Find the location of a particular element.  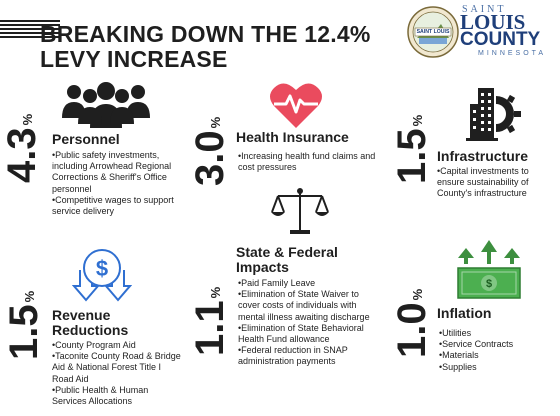

title-stripes is located at coordinates (30, 31).